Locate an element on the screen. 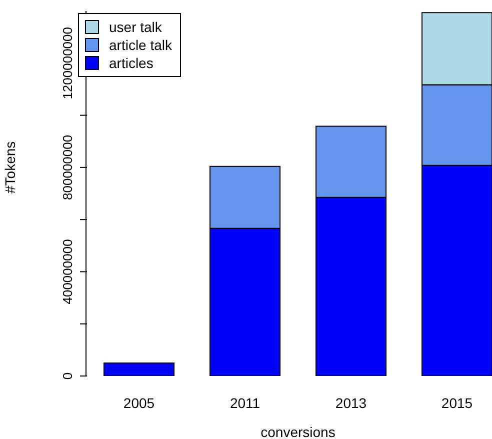 This screenshot has height=439, width=492. x-tick-label: 2015 is located at coordinates (457, 402).